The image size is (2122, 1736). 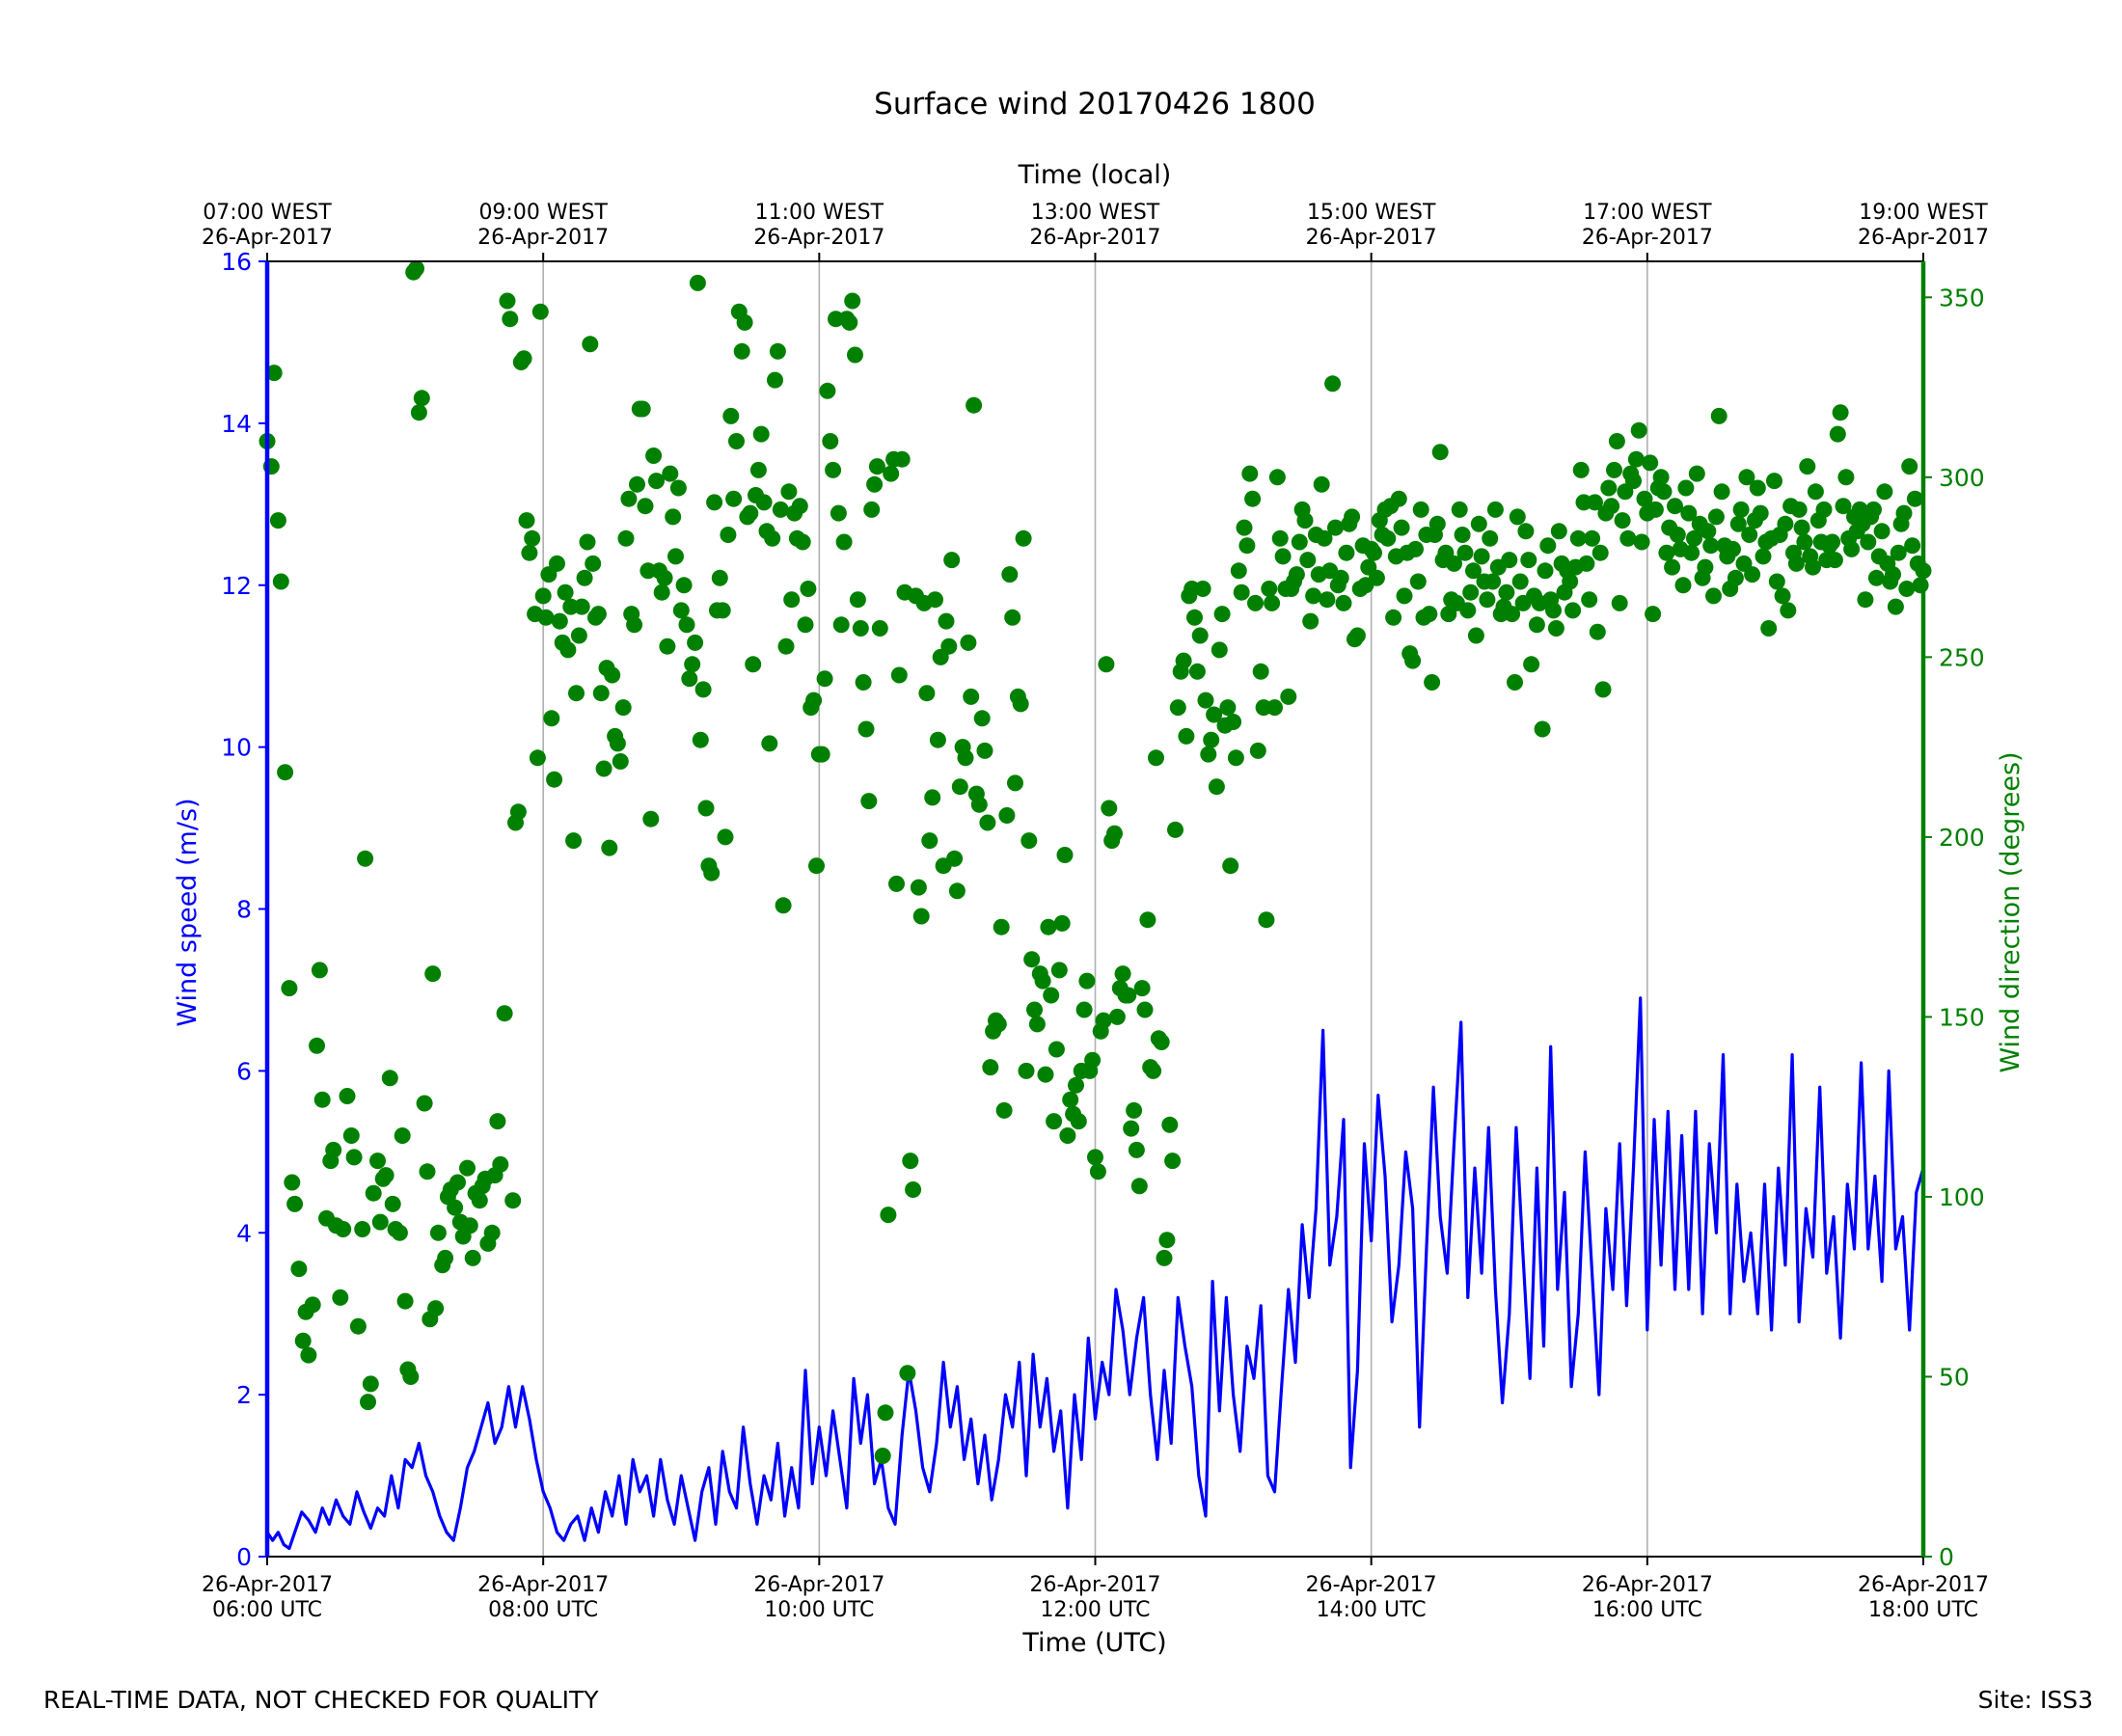 What do you see at coordinates (1924, 1585) in the screenshot?
I see `x-tick-label: 26-Apr-2017` at bounding box center [1924, 1585].